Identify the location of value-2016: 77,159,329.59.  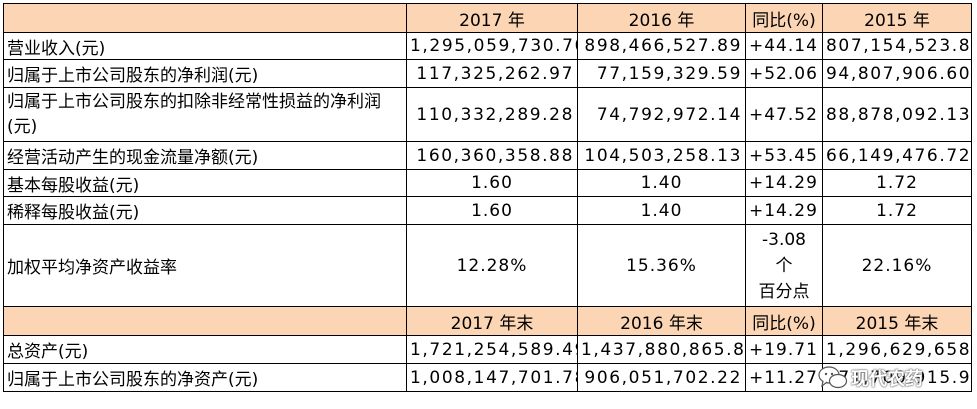
(661, 73).